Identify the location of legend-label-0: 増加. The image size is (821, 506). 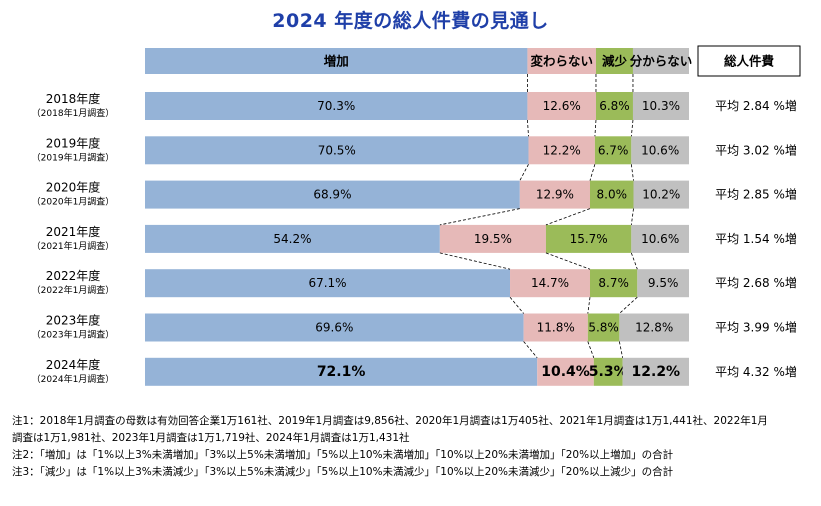
(336, 61).